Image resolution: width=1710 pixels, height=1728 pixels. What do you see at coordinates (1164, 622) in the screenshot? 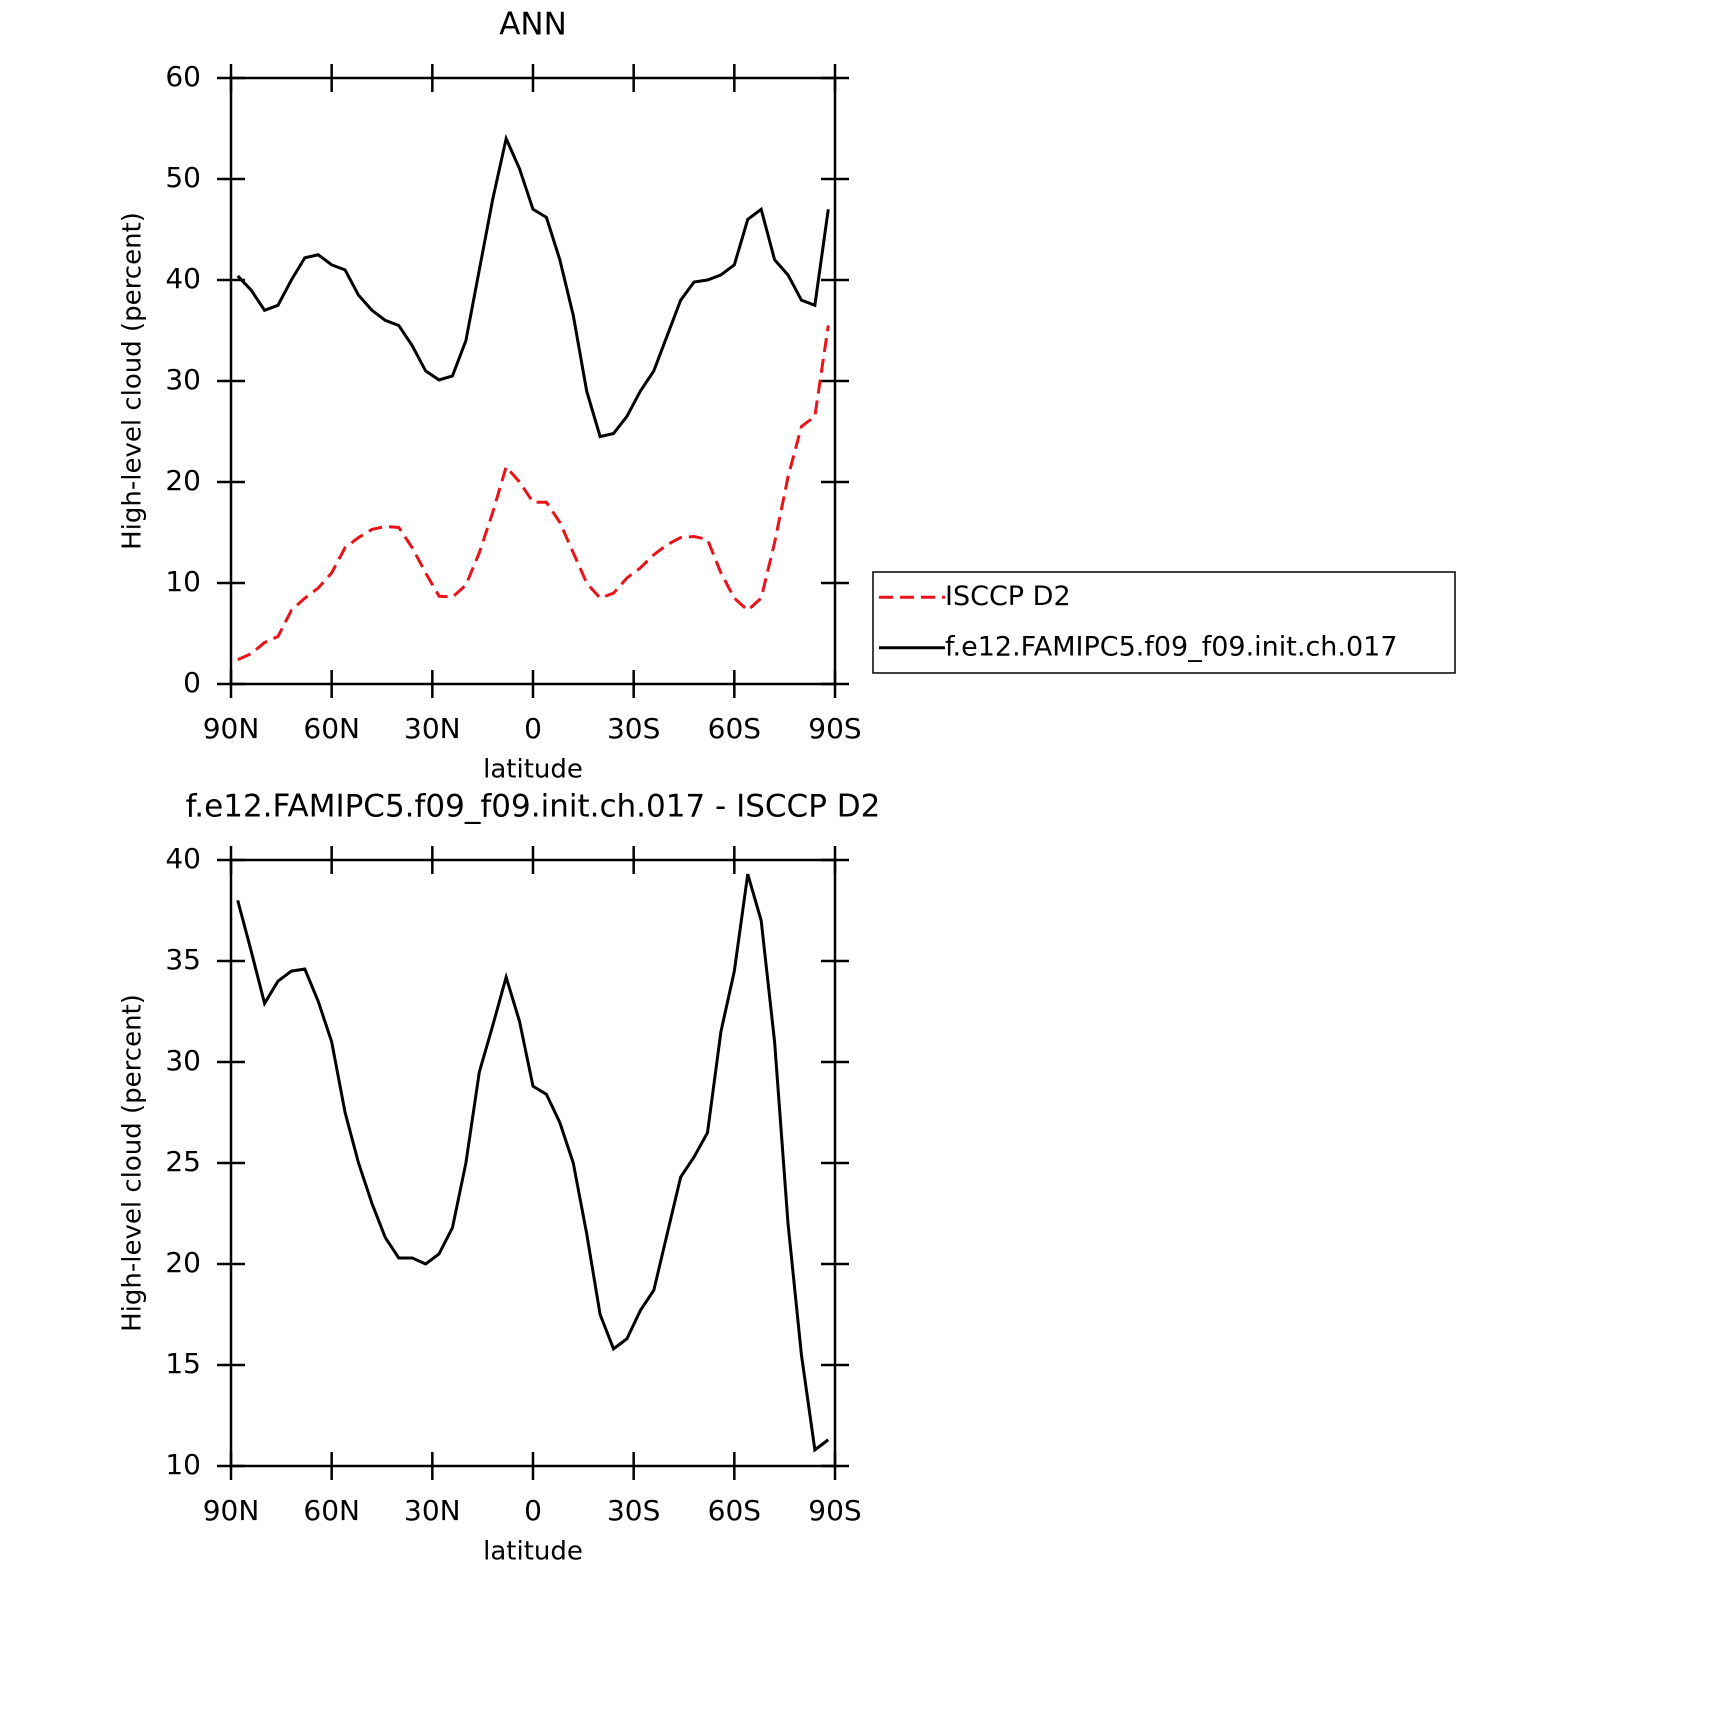
I see `legend-box` at bounding box center [1164, 622].